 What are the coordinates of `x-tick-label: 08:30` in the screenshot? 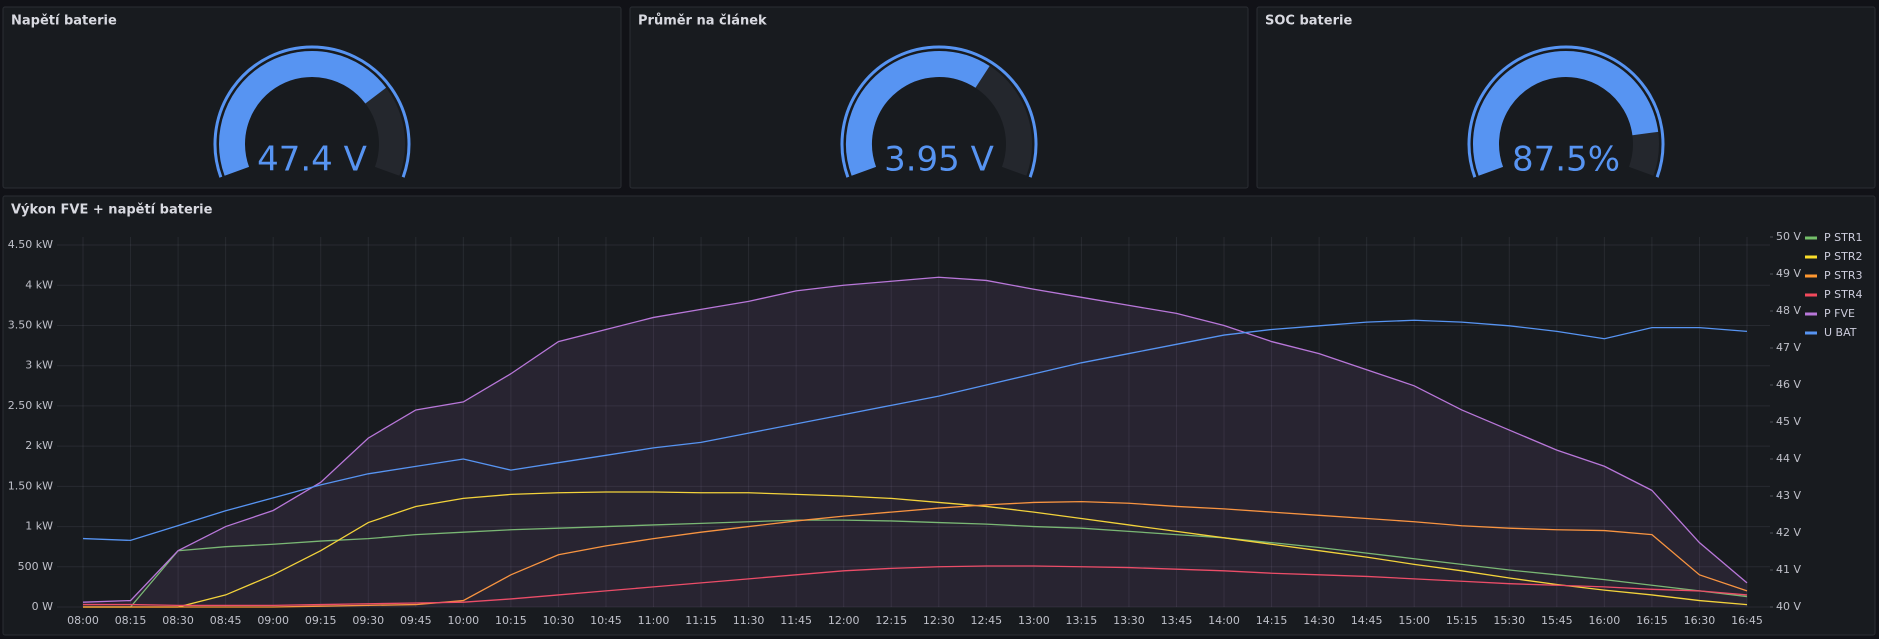 It's located at (178, 620).